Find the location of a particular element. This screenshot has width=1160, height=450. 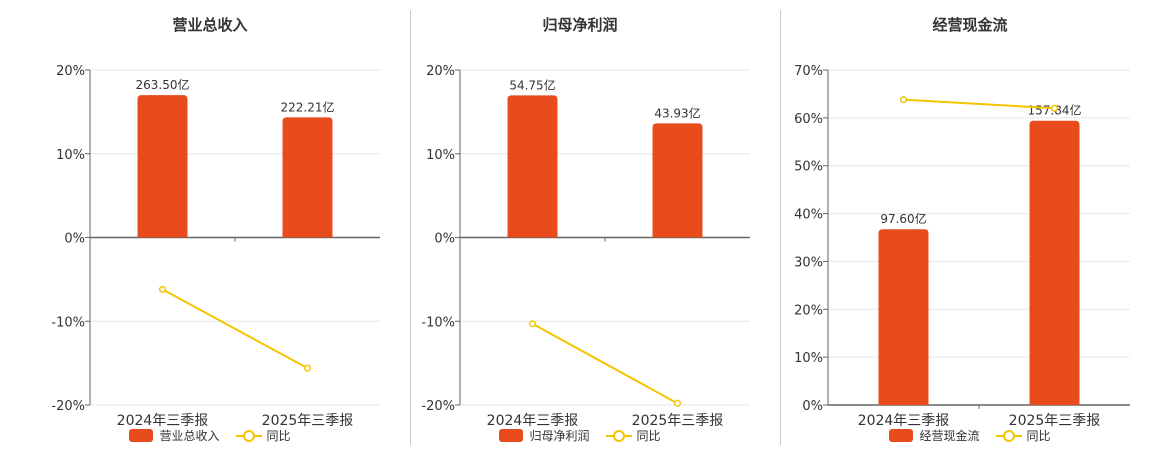

bar-data-label: 263.50亿 is located at coordinates (163, 84).